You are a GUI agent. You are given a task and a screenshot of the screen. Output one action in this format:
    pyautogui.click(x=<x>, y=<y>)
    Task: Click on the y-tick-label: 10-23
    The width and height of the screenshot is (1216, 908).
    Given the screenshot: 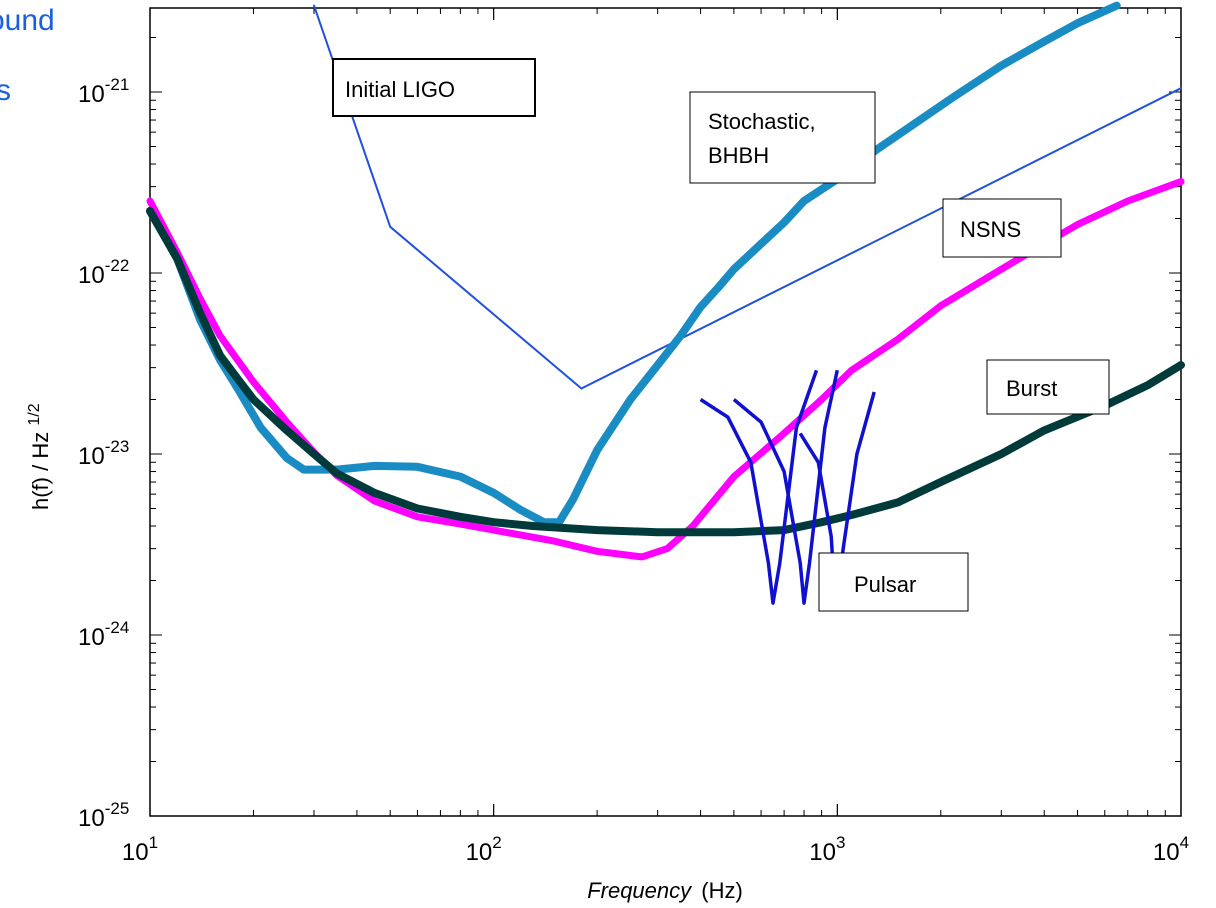 What is the action you would take?
    pyautogui.click(x=103, y=453)
    